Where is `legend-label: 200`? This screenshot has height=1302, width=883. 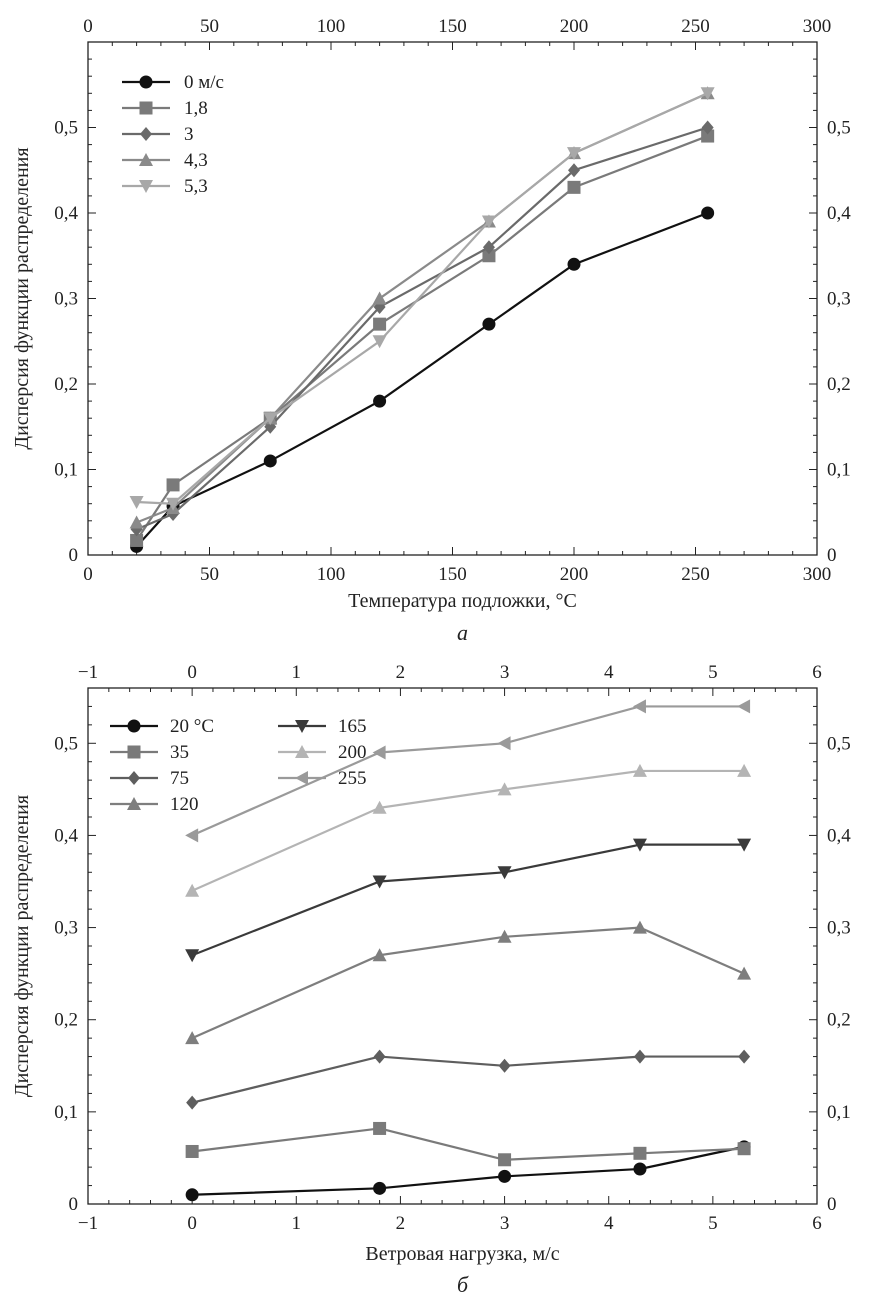
legend-label: 200 is located at coordinates (352, 752).